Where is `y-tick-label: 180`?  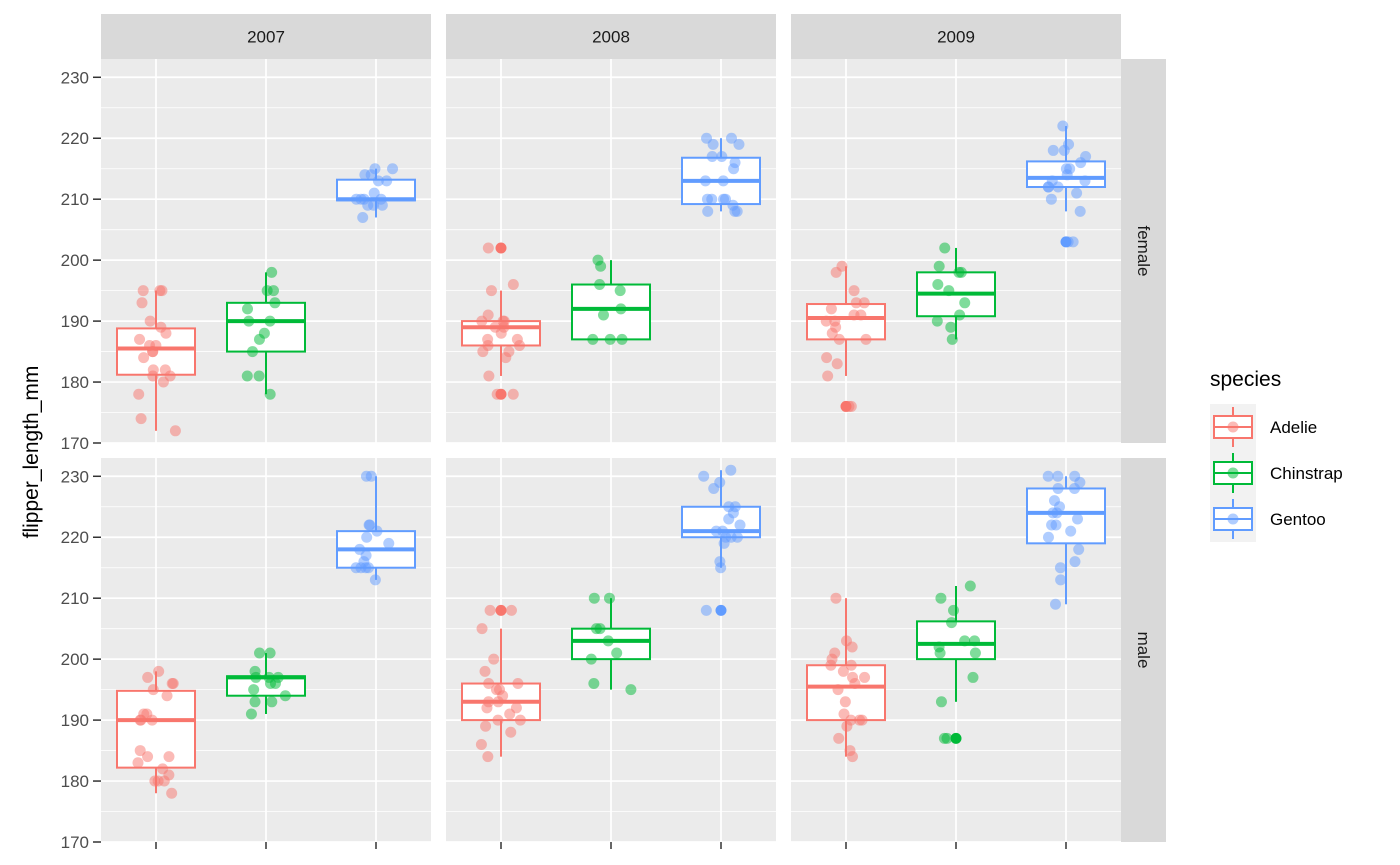
y-tick-label: 180 is located at coordinates (75, 382).